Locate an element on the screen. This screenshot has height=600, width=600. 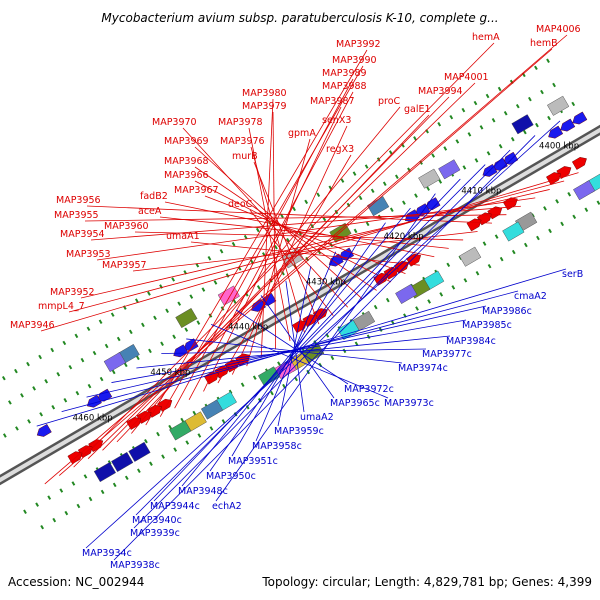
reverse-gene-arrow is located at coordinates (181, 351).